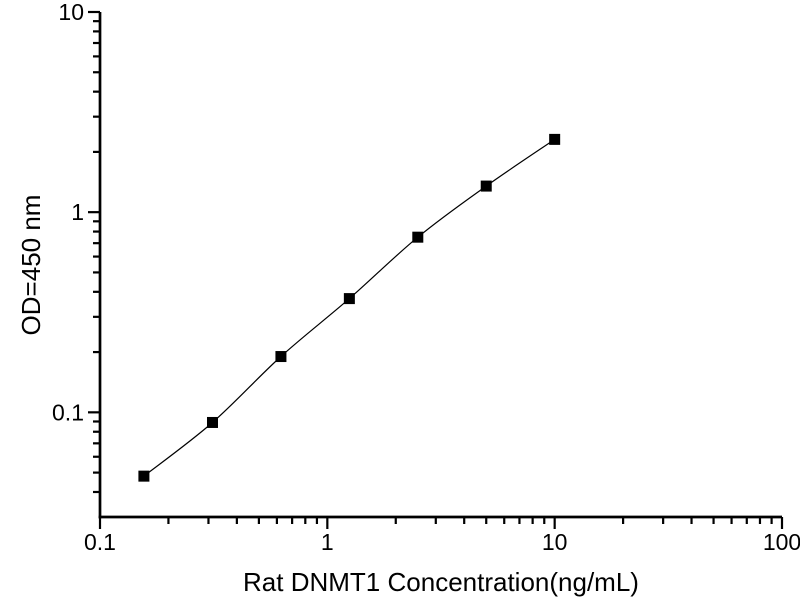 This screenshot has width=800, height=600. What do you see at coordinates (327, 542) in the screenshot?
I see `x-tick-label: 1` at bounding box center [327, 542].